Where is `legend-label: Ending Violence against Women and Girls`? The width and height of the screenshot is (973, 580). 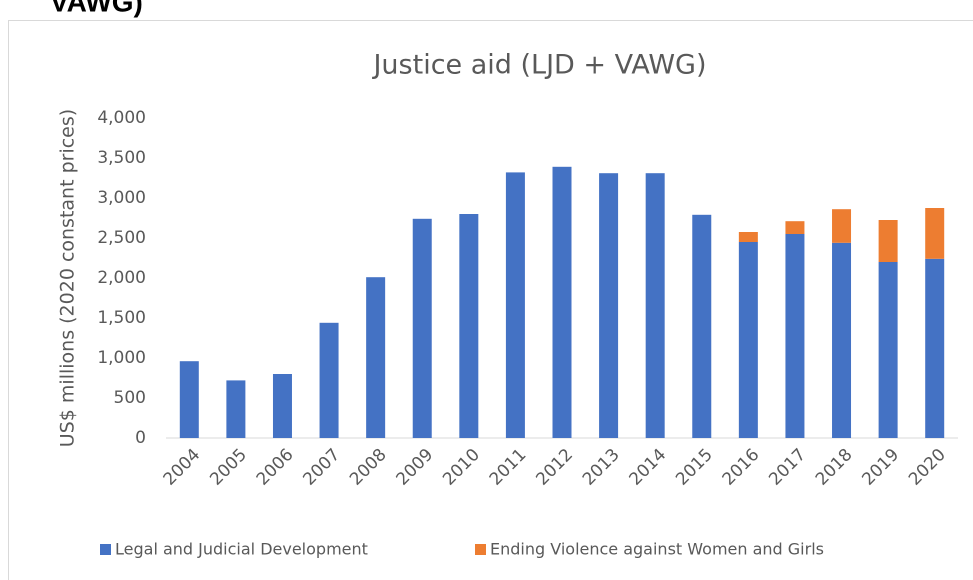 legend-label: Ending Violence against Women and Girls is located at coordinates (657, 549).